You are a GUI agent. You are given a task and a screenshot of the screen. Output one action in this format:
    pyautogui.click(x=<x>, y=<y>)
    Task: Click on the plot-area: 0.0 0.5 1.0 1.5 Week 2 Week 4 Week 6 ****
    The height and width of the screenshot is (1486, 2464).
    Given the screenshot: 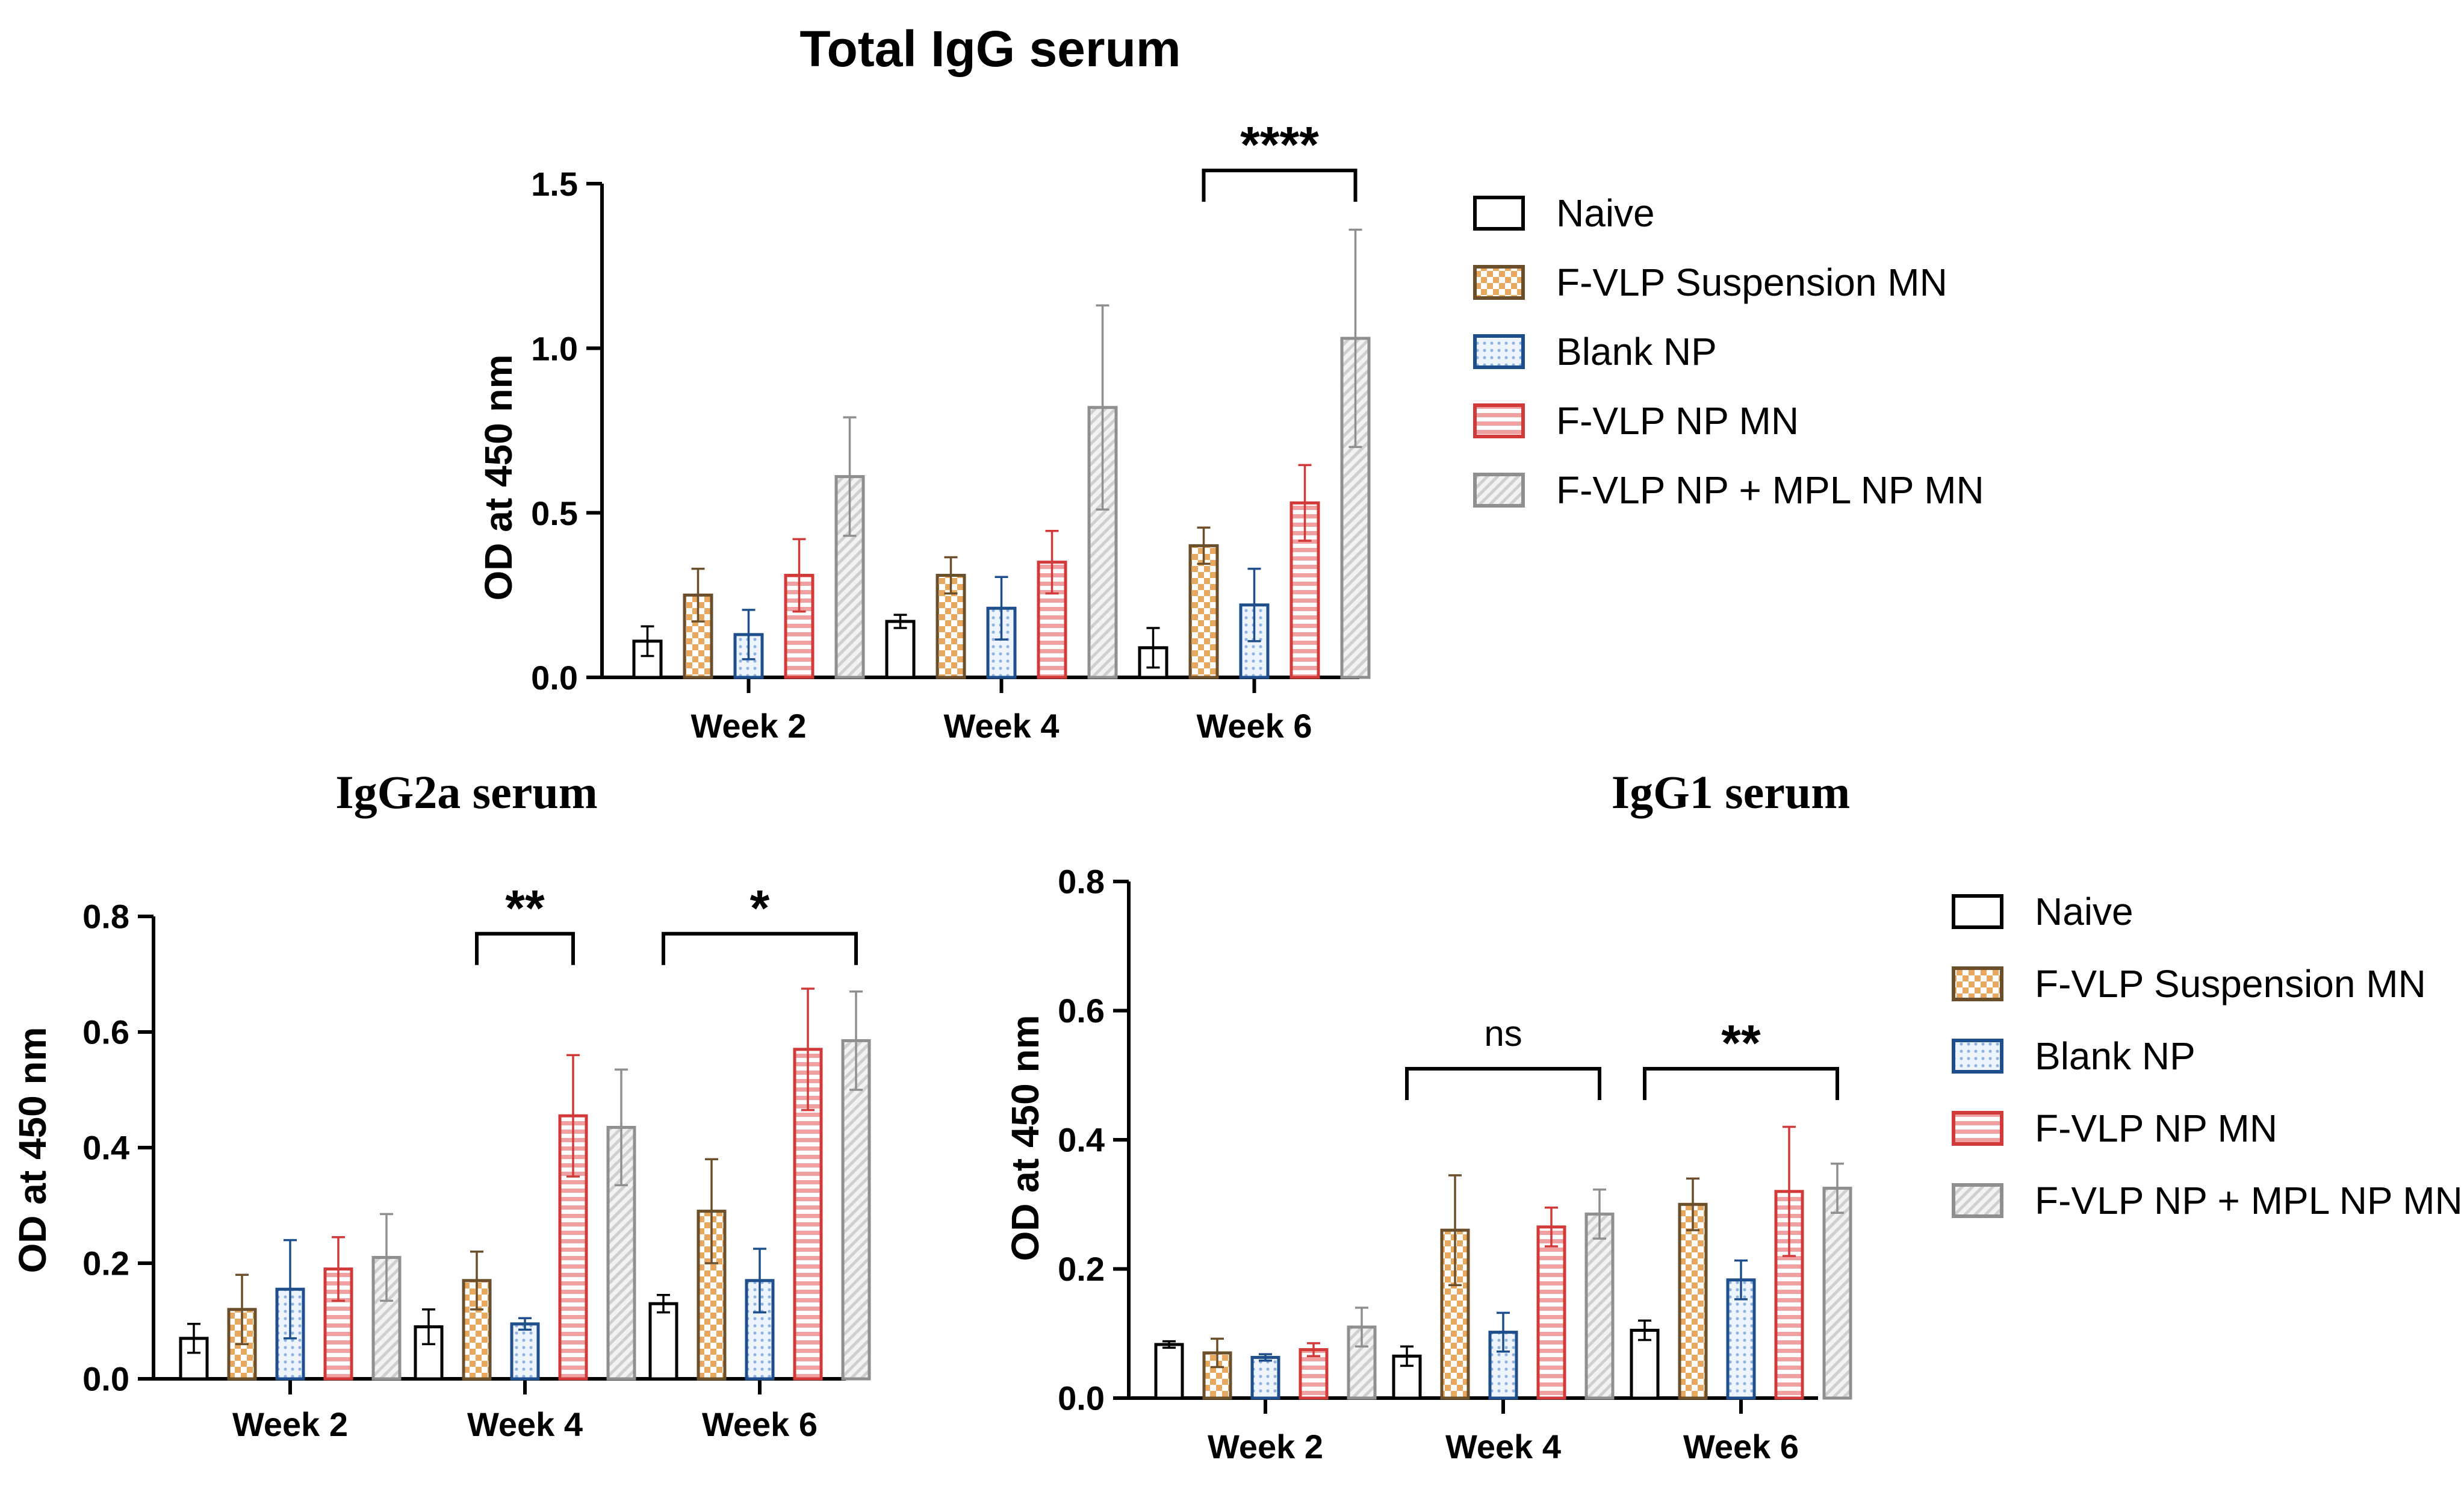 What is the action you would take?
    pyautogui.click(x=951, y=431)
    